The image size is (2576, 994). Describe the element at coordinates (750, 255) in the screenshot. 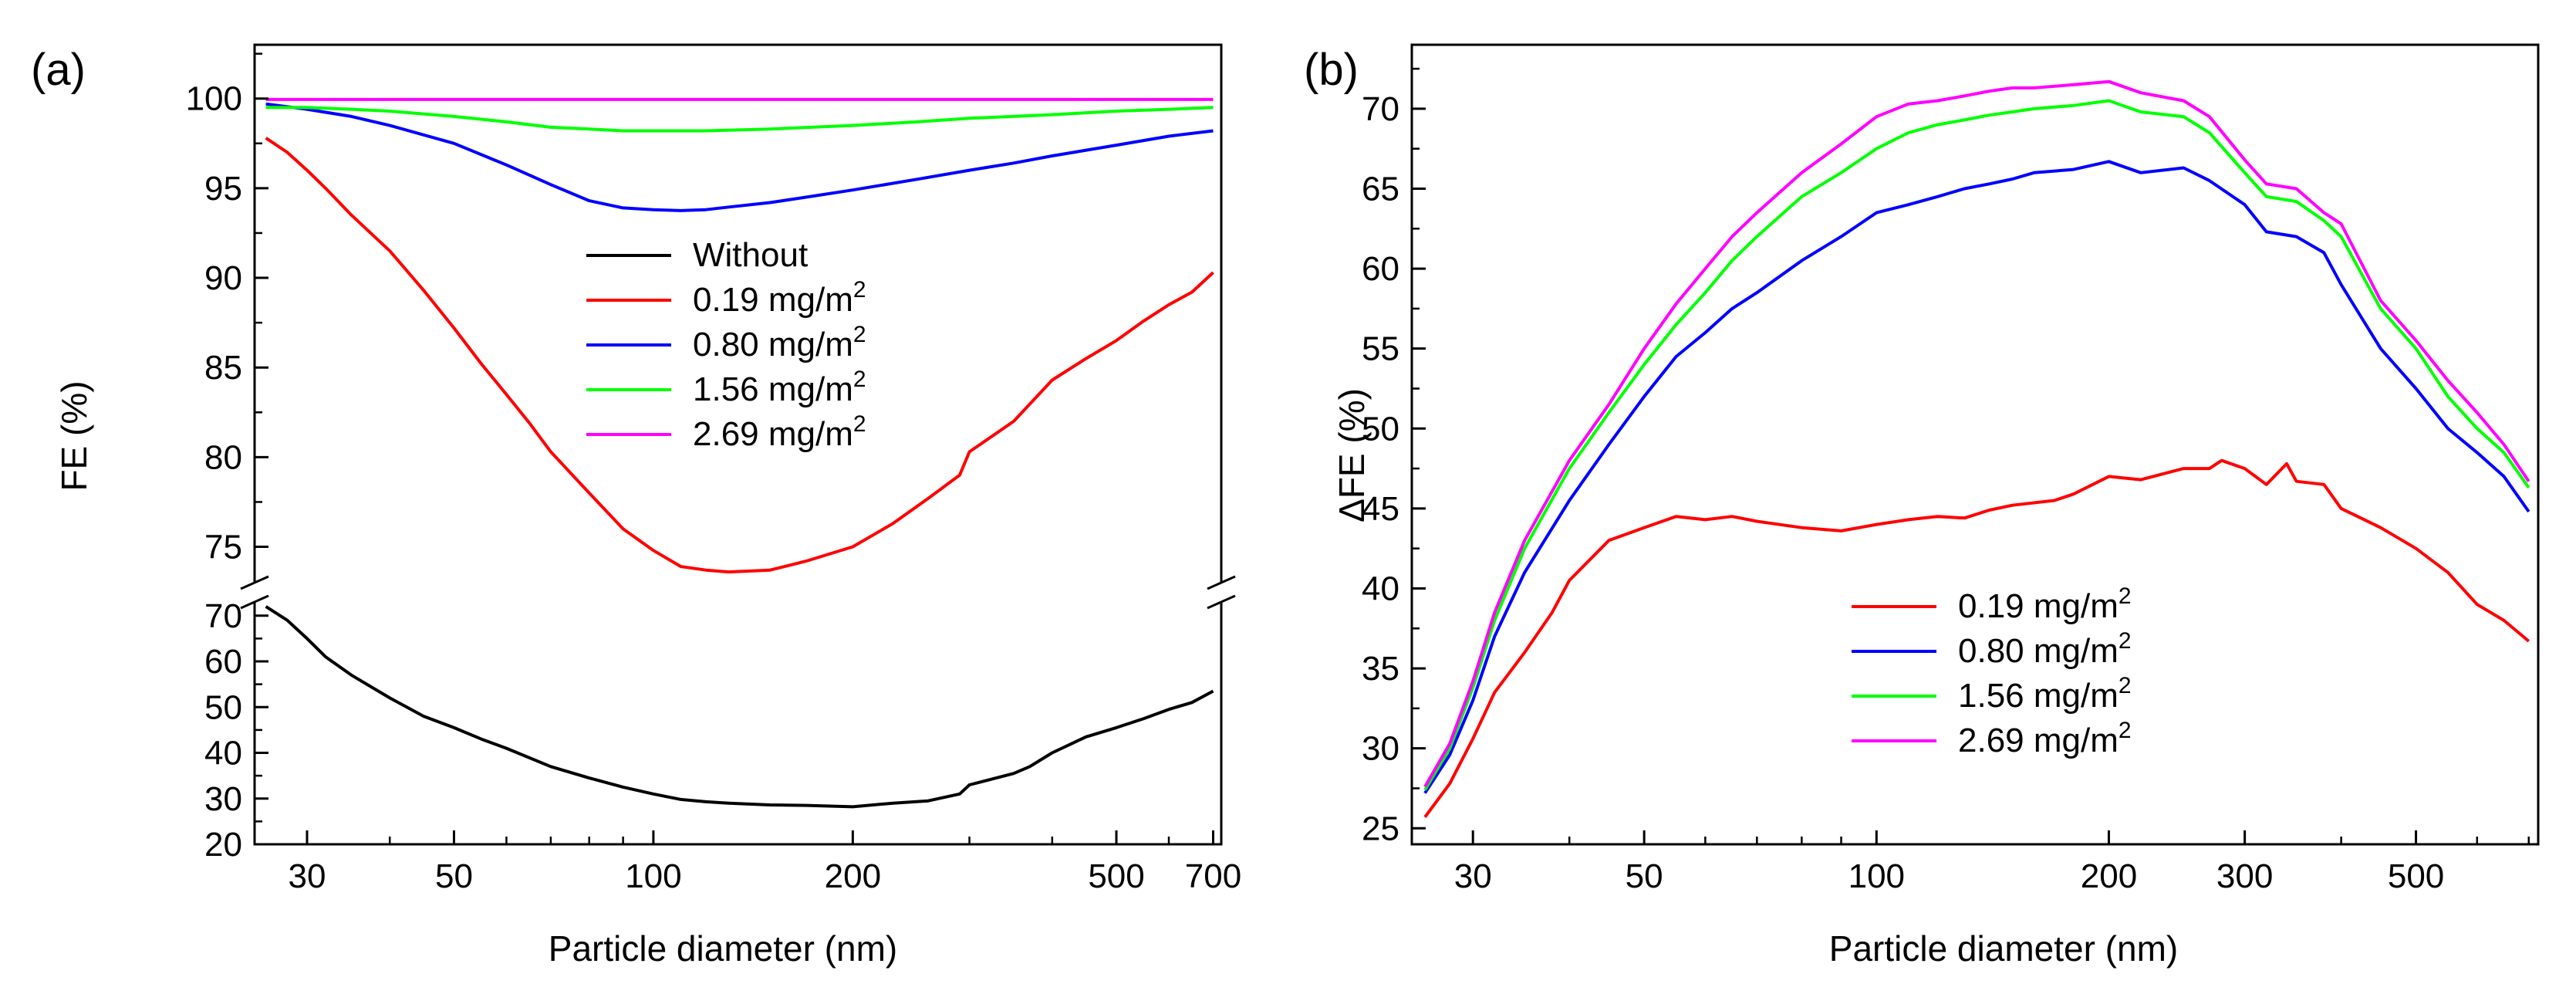

I see `legend-entry: Without` at that location.